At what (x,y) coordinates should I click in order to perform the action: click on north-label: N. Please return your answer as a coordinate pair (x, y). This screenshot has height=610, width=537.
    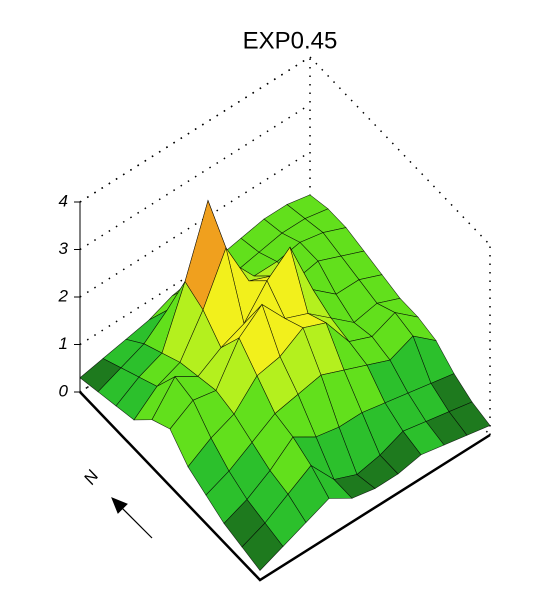
    Looking at the image, I should click on (91, 477).